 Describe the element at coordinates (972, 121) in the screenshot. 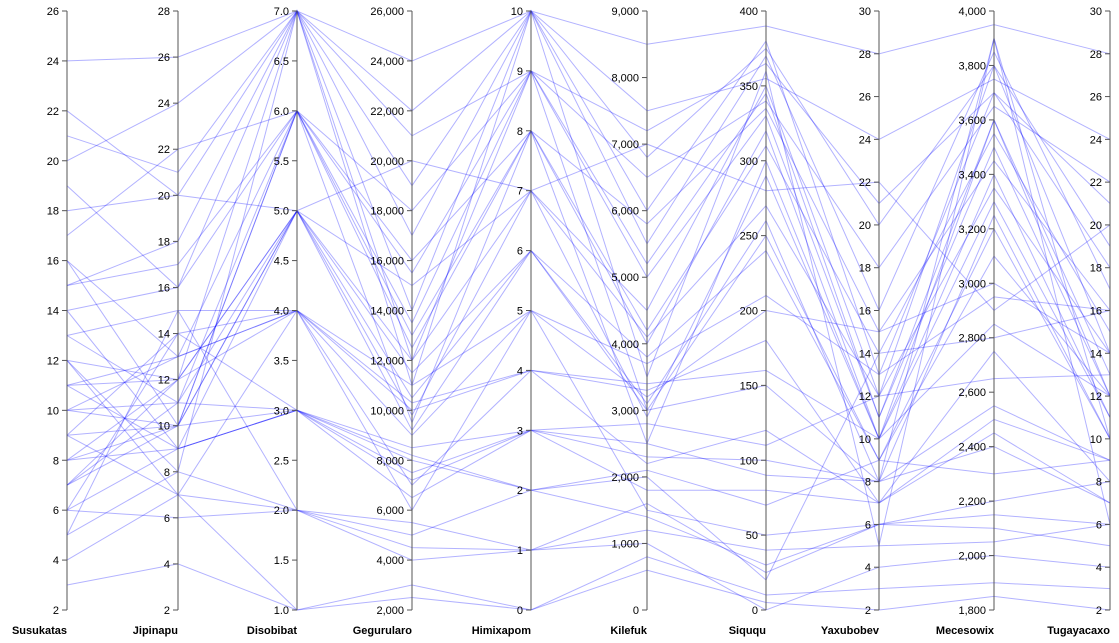

I see `tick-label: 3,600` at that location.